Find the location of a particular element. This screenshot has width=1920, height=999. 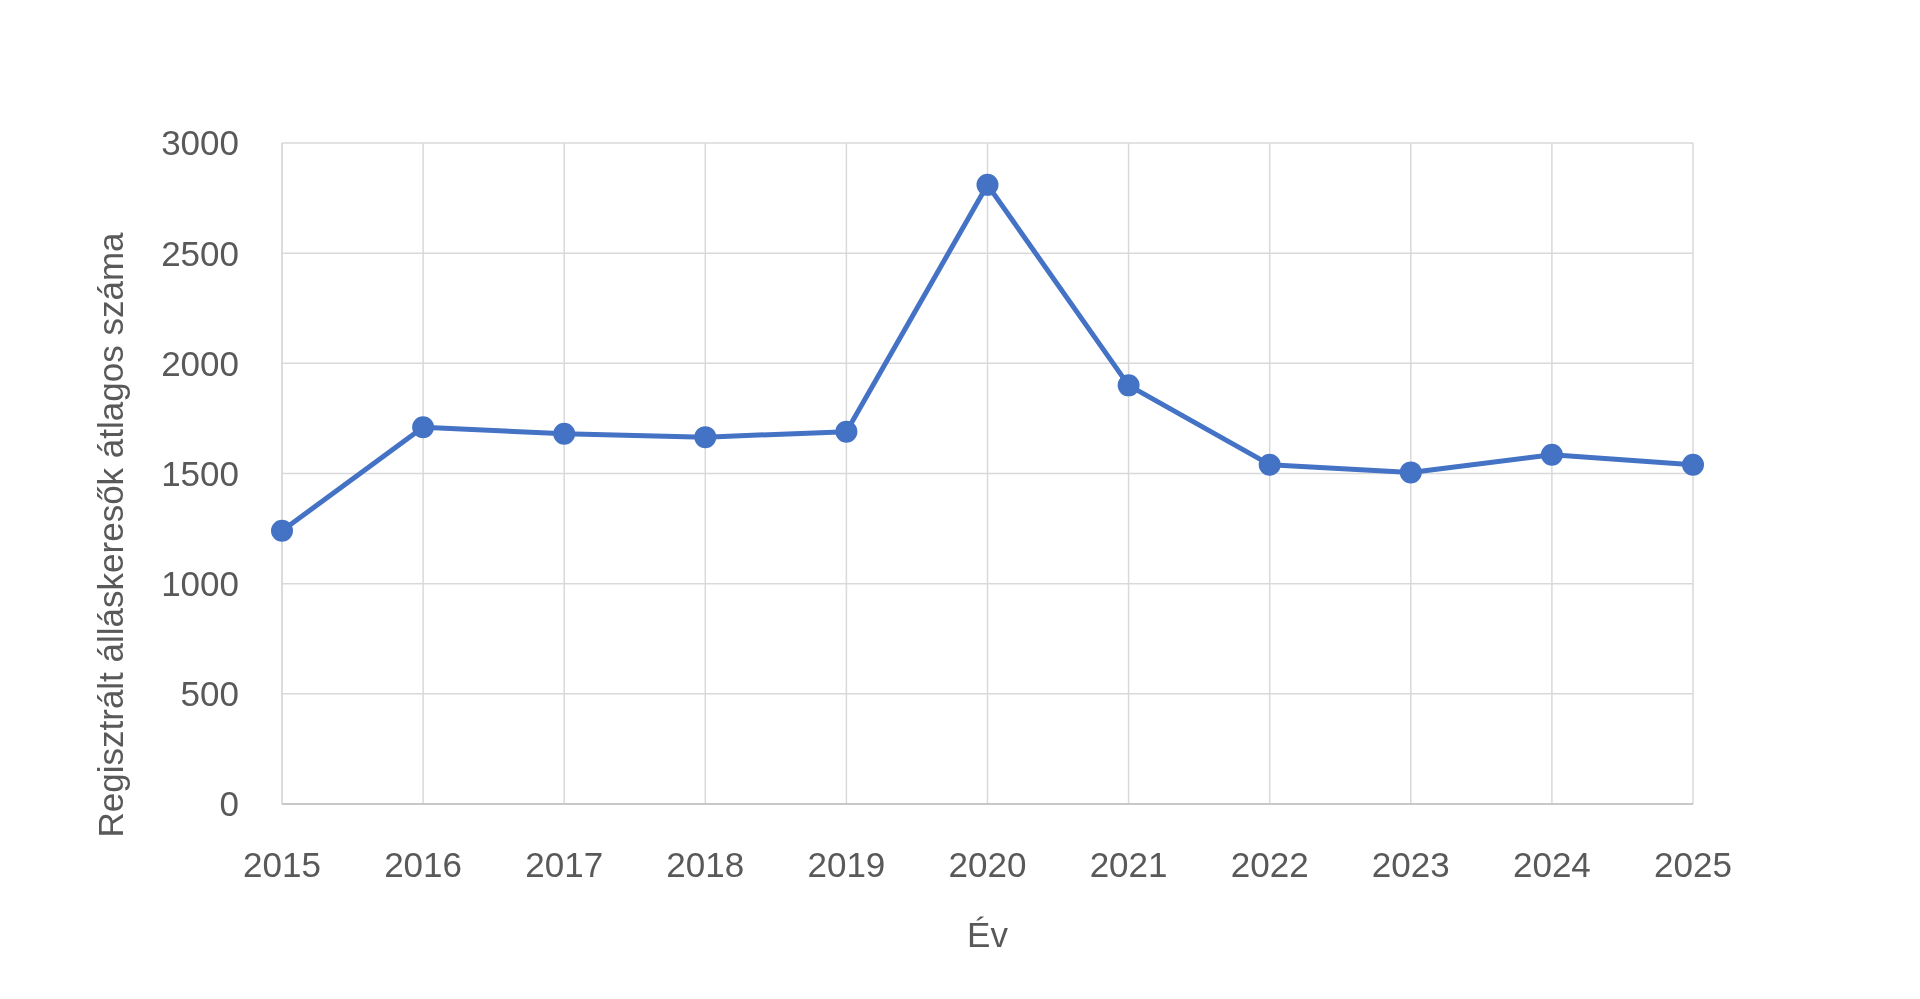

y-tick-label: 500 is located at coordinates (209, 694).